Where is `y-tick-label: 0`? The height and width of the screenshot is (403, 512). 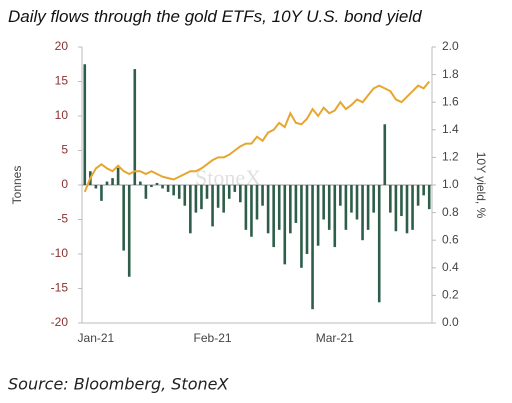 y-tick-label: 0 is located at coordinates (64, 184).